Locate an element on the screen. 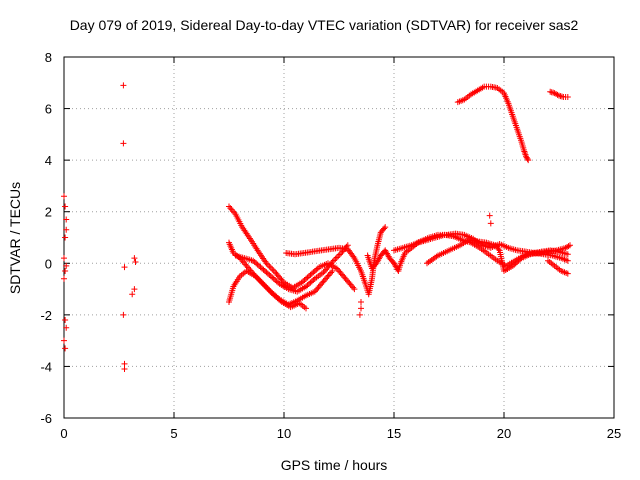 The image size is (640, 480). y-tick-label: -4 is located at coordinates (46, 366).